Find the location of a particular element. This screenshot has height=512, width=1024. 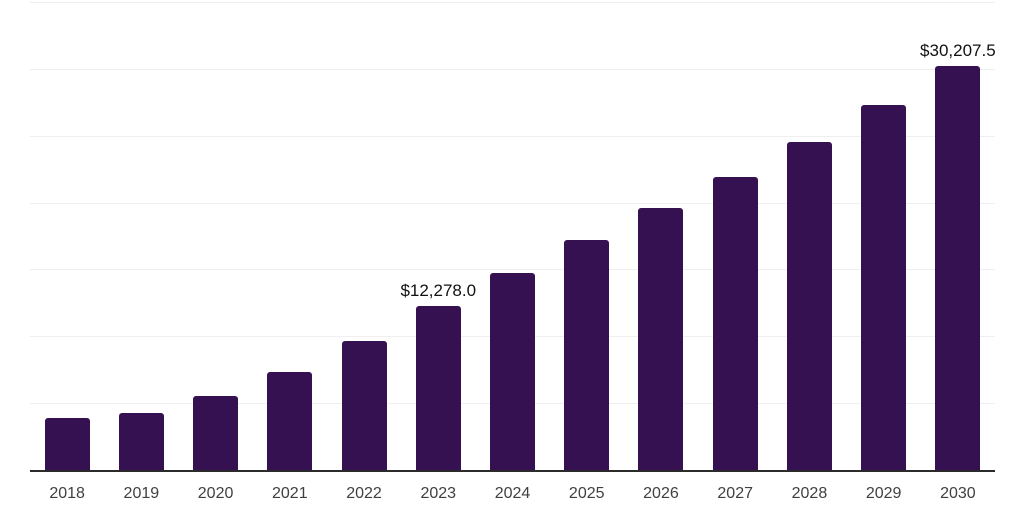

bar-2024 is located at coordinates (512, 371).